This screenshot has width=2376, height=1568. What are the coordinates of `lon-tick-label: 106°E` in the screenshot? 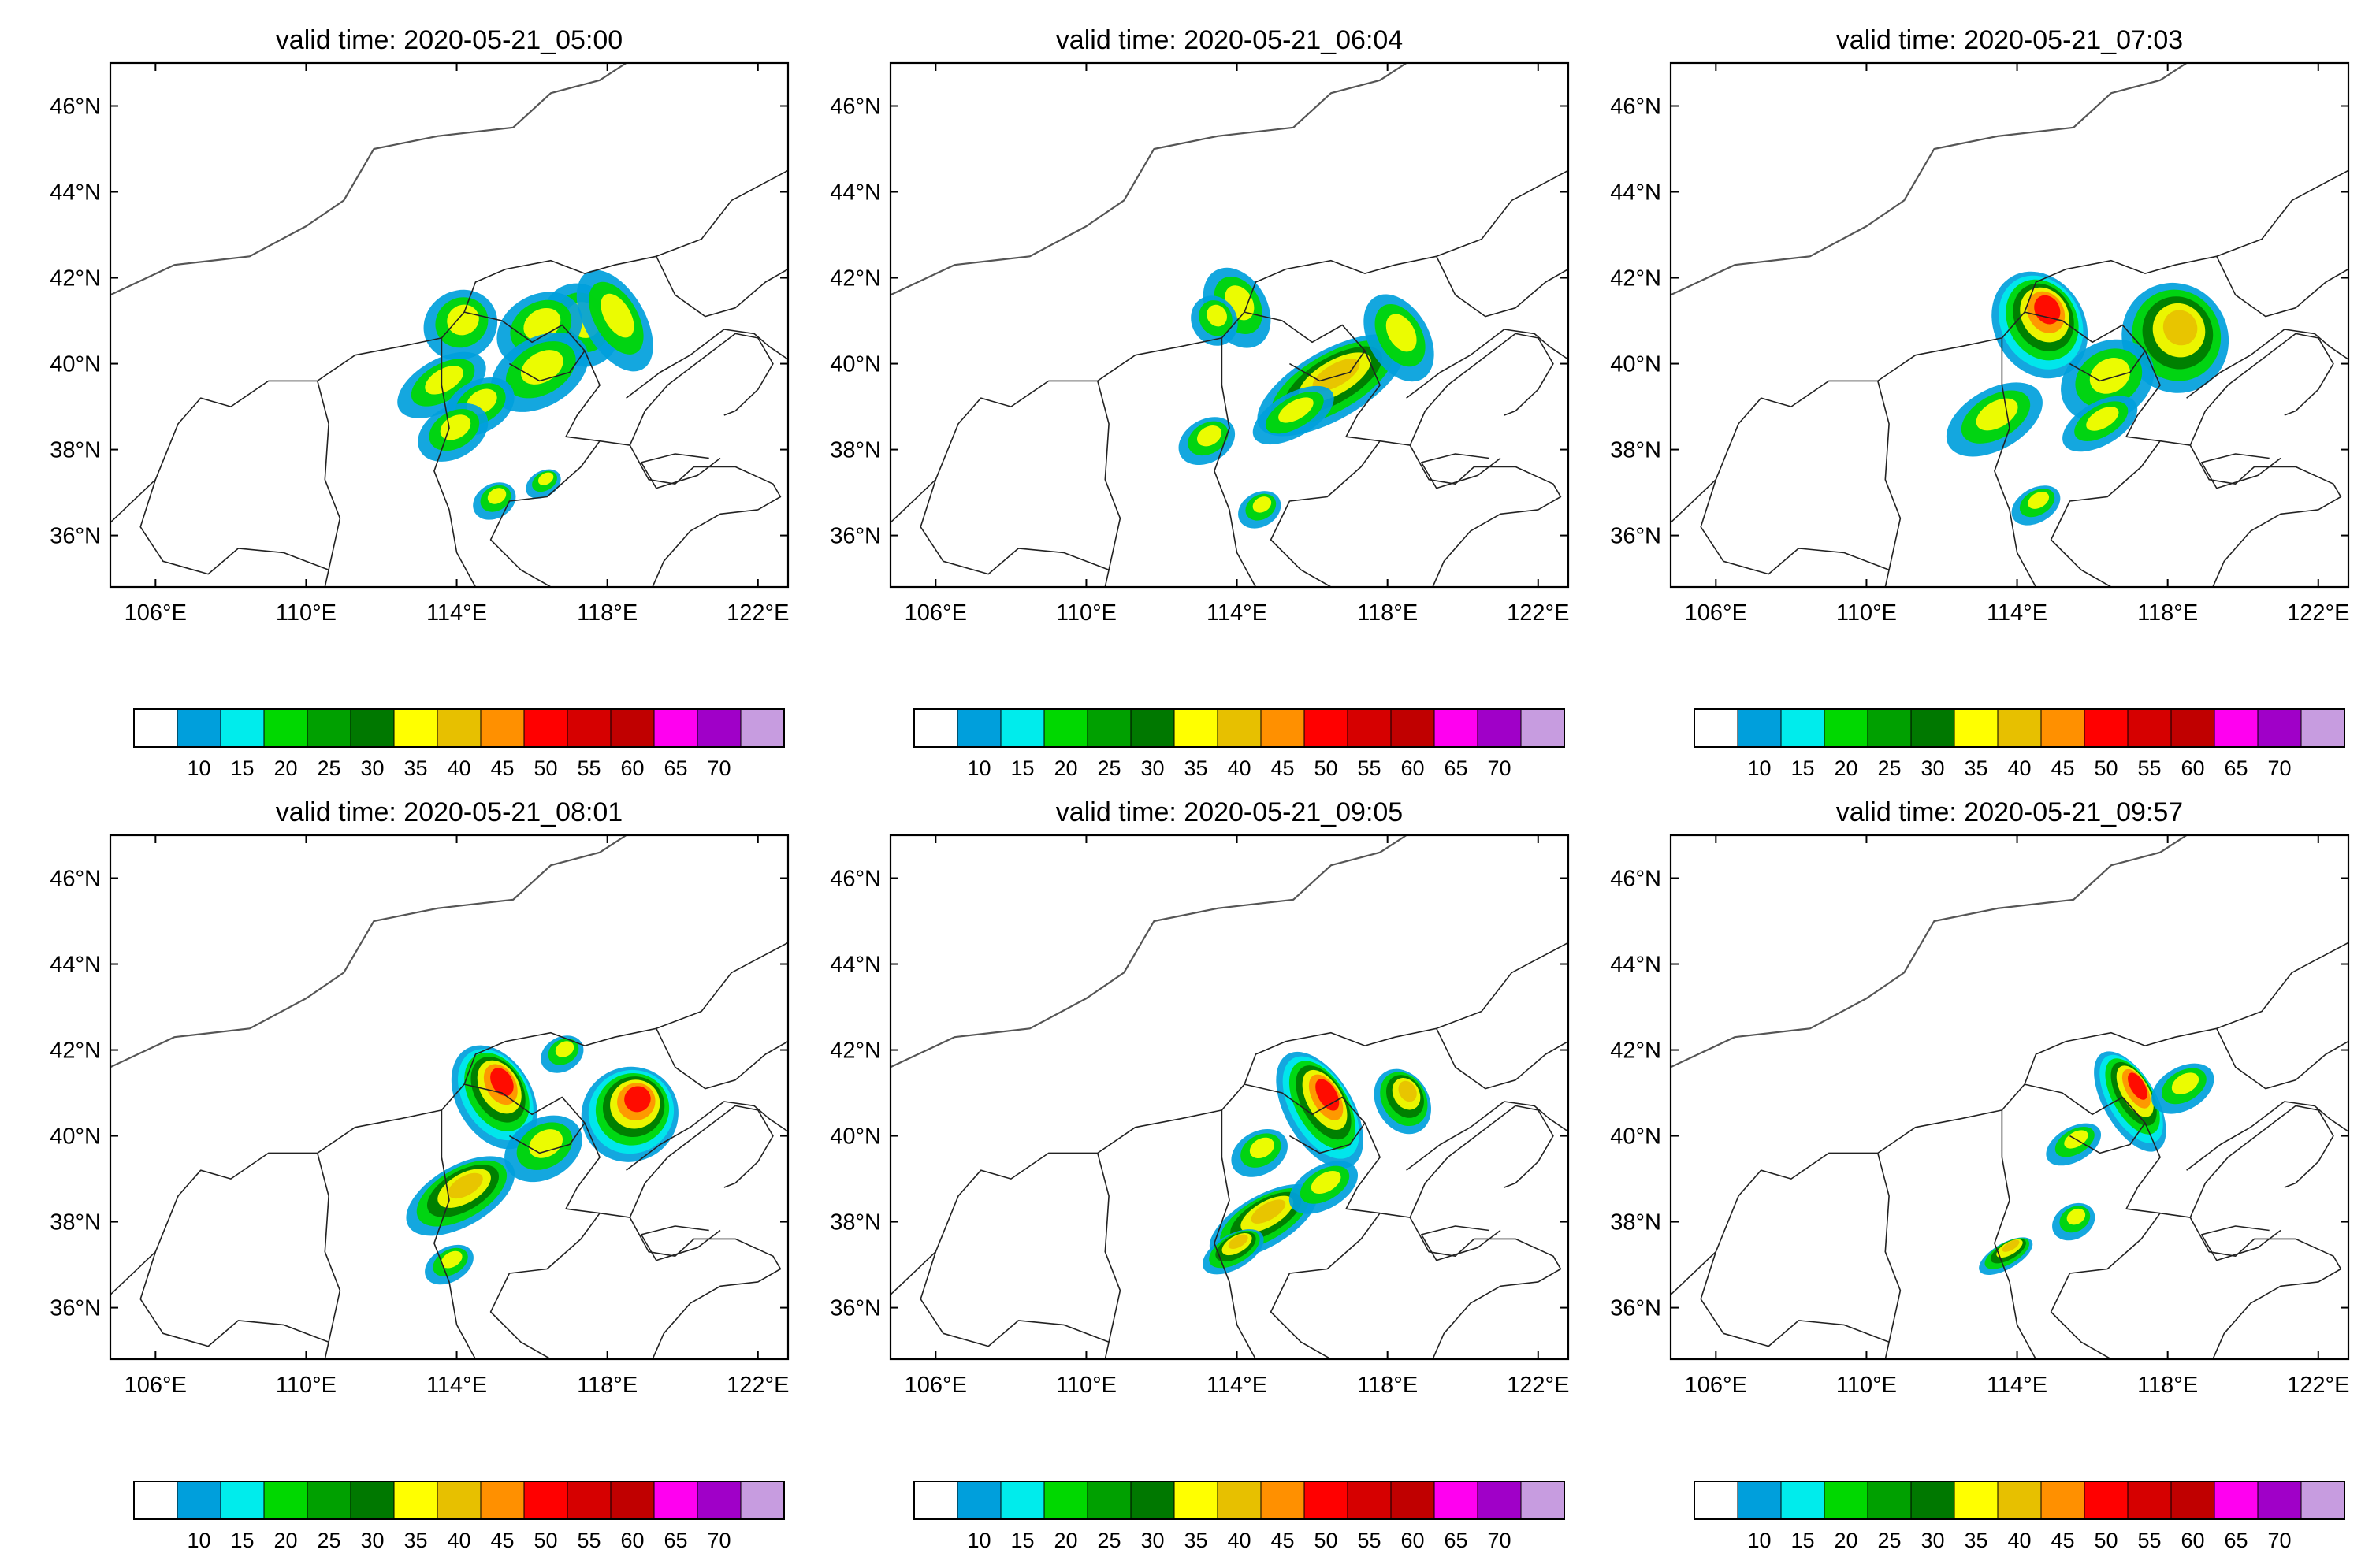 It's located at (936, 1385).